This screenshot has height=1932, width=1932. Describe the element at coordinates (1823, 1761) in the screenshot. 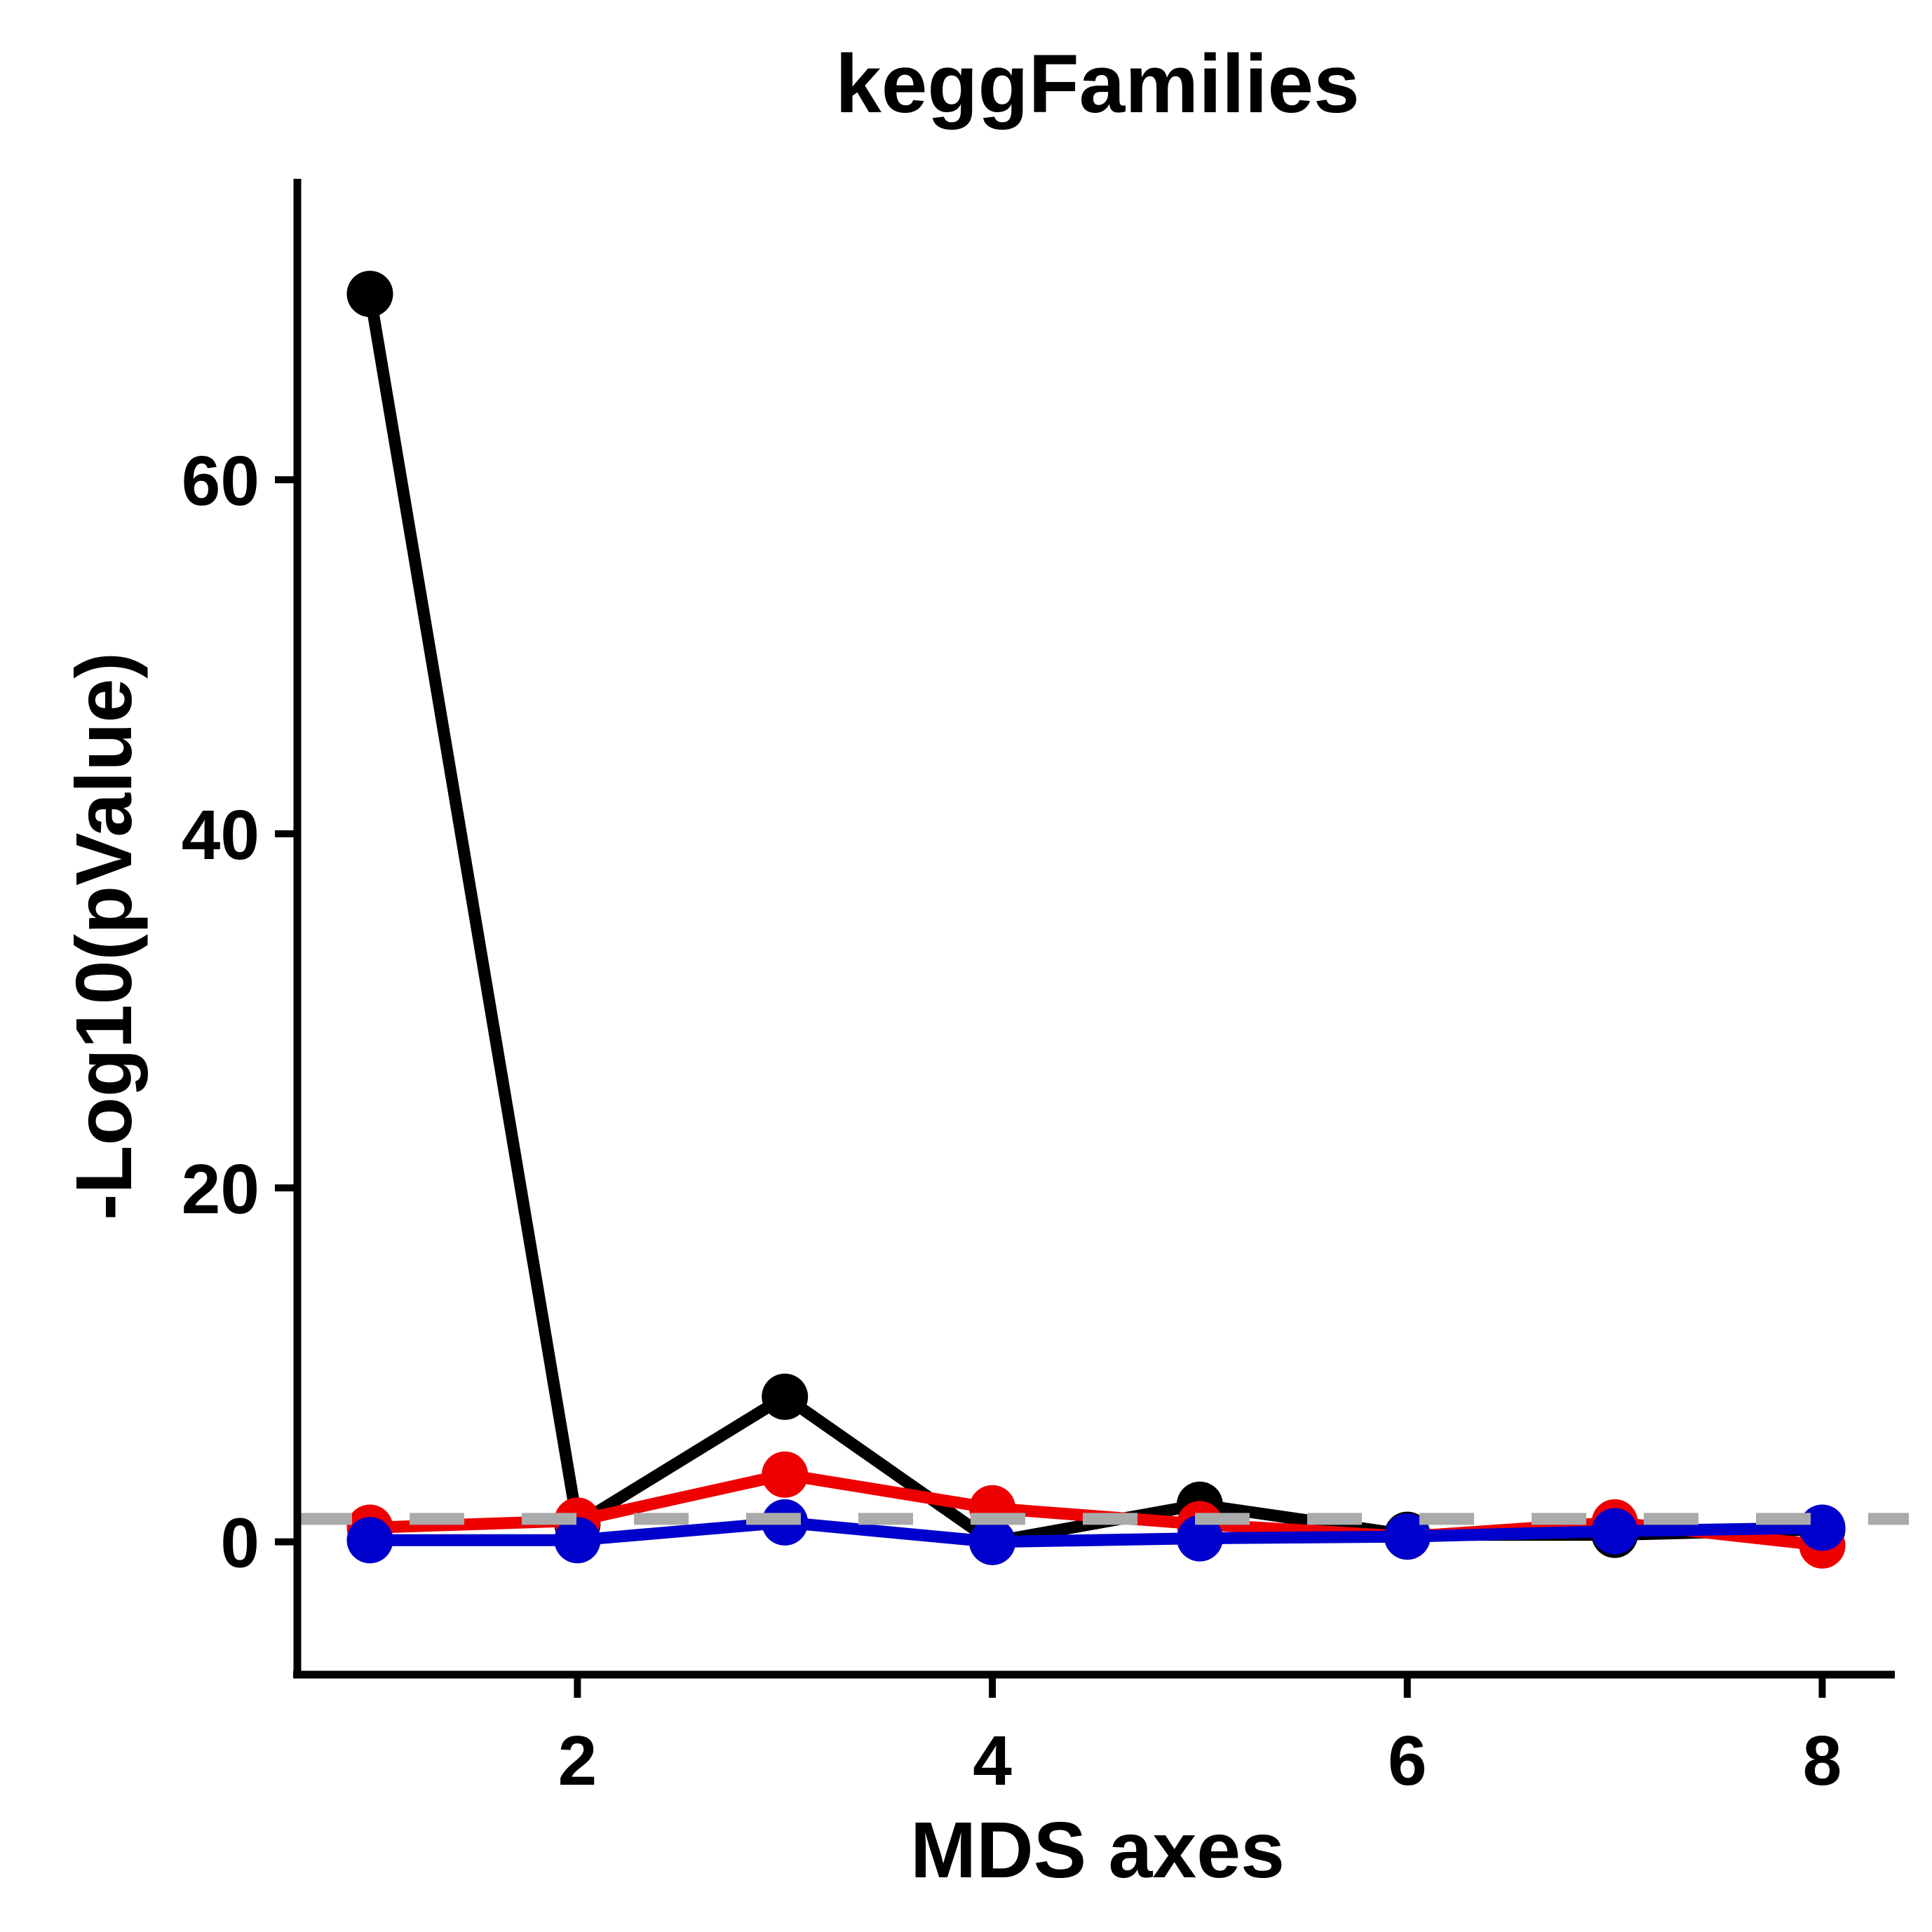

I see `x-tick-label: 8` at that location.